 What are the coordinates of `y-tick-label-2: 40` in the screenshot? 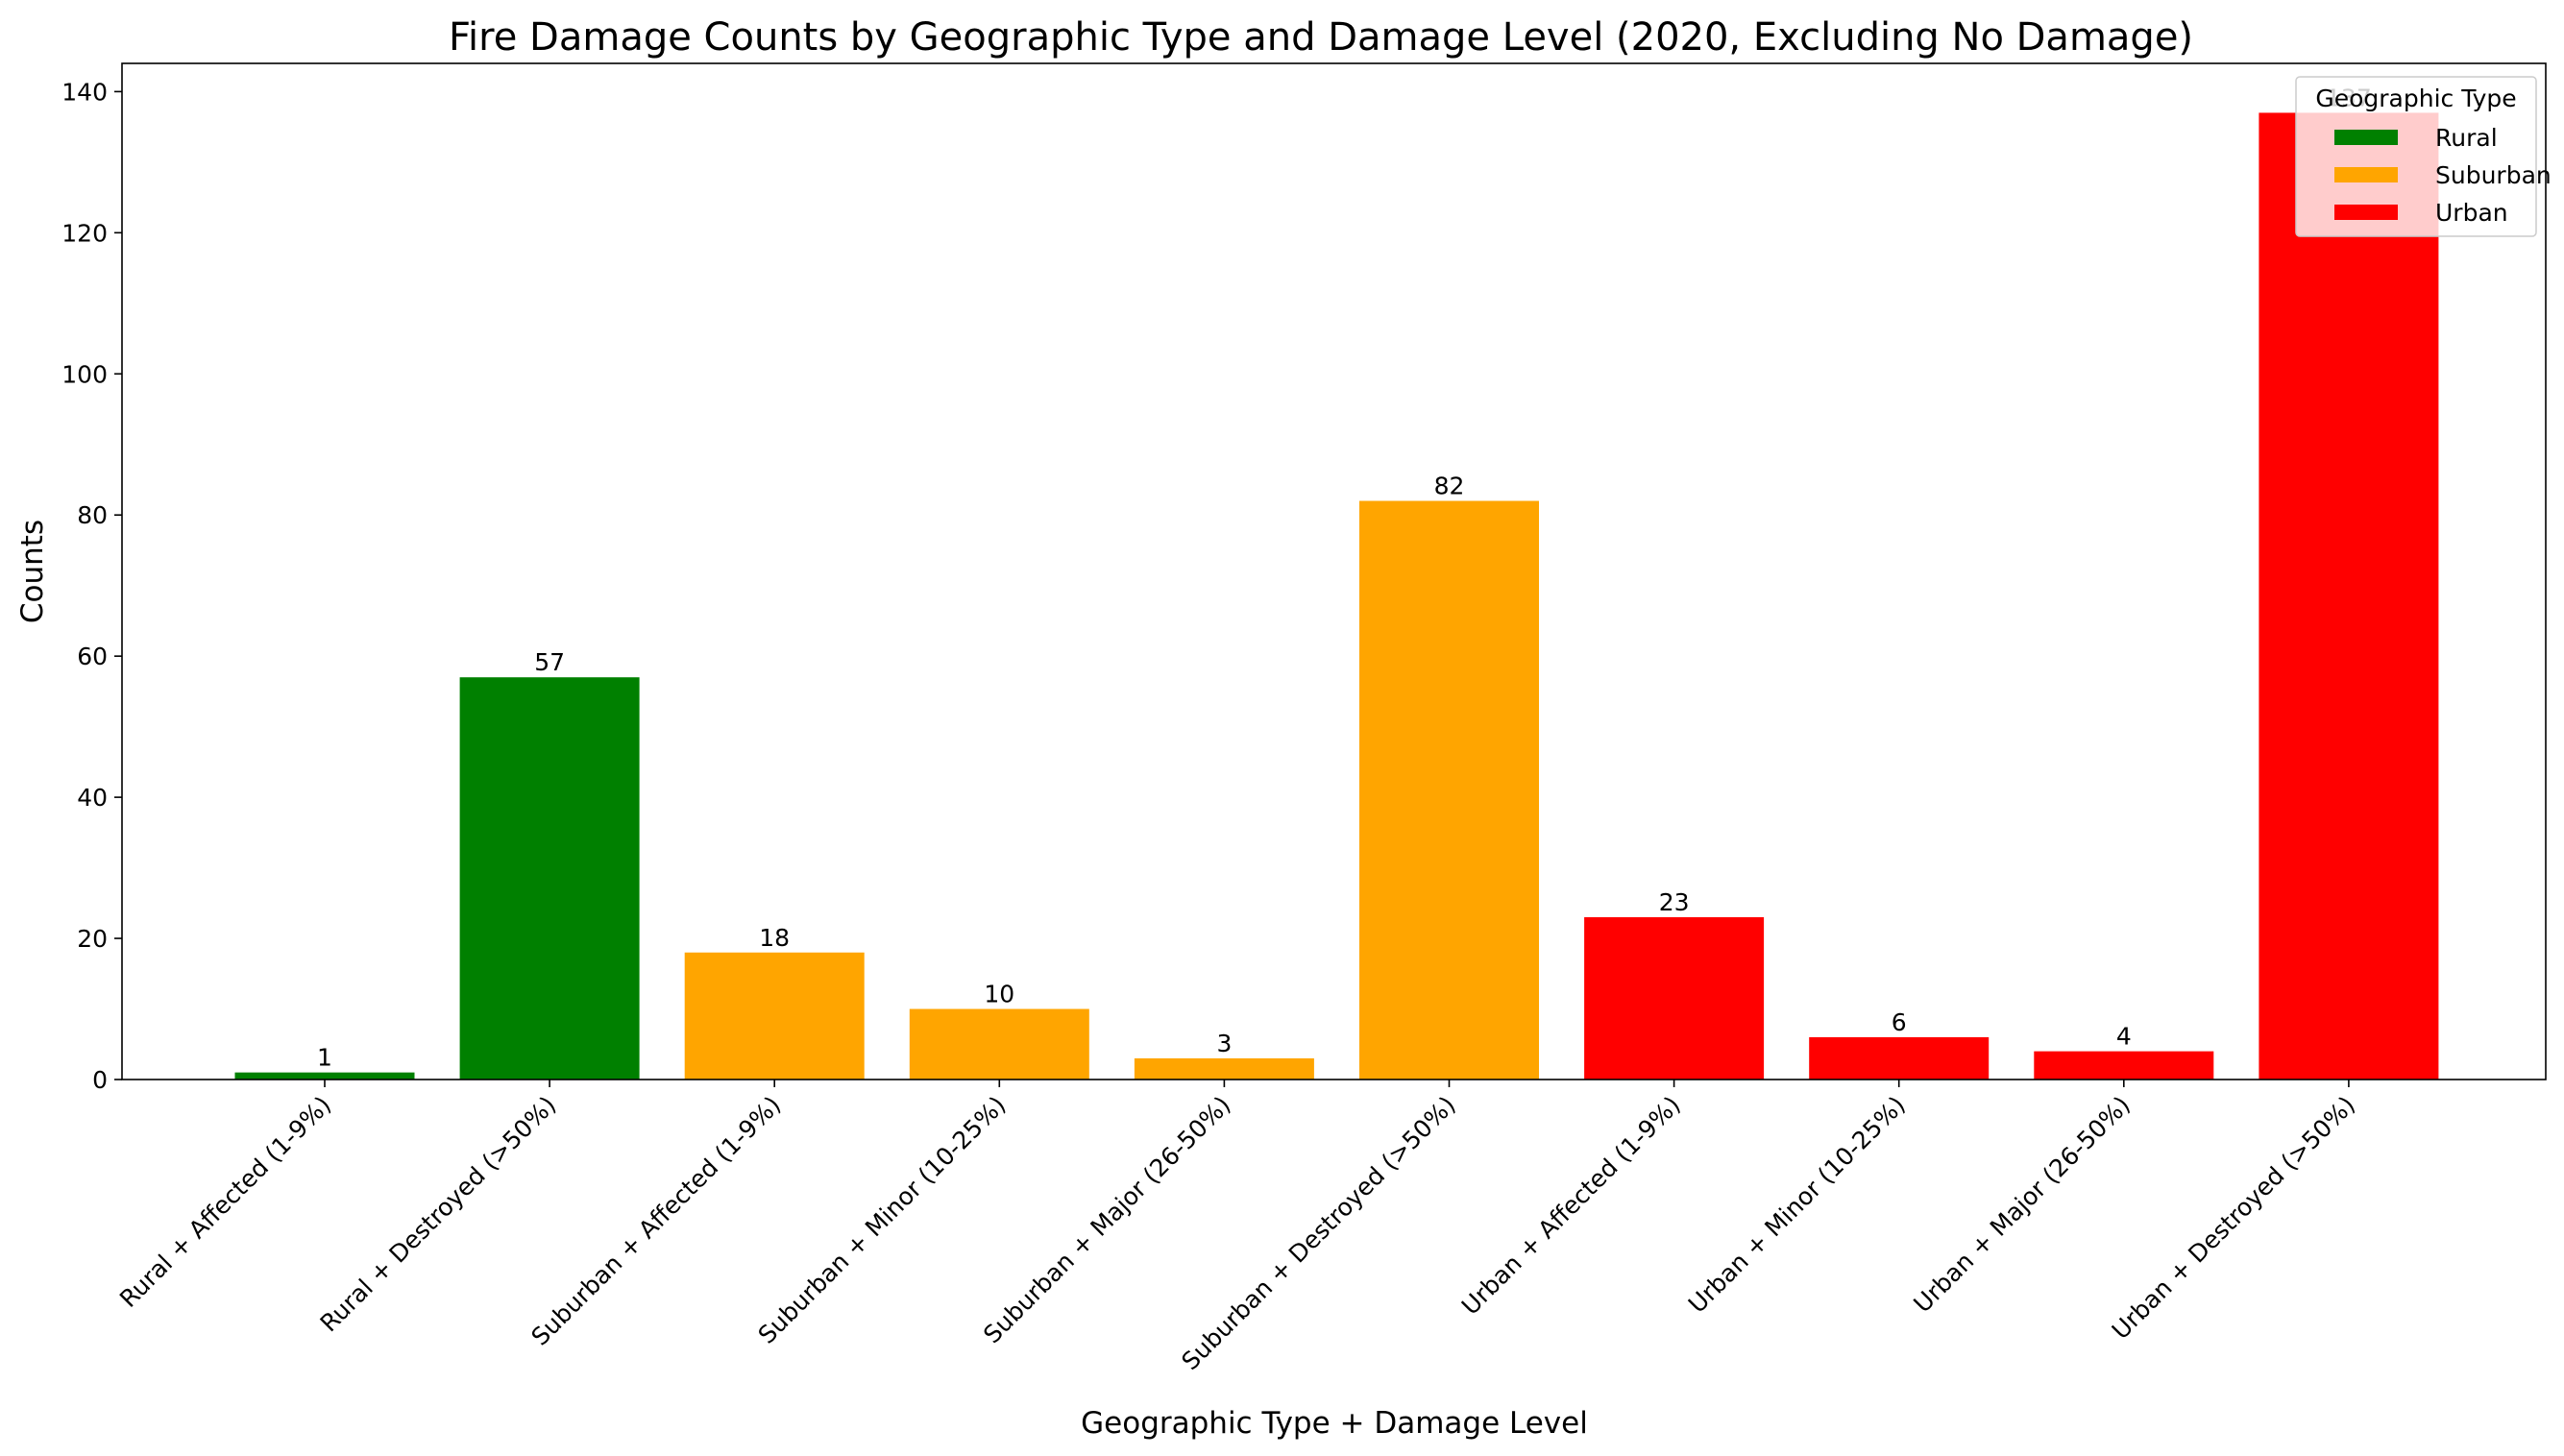 It's located at (92, 798).